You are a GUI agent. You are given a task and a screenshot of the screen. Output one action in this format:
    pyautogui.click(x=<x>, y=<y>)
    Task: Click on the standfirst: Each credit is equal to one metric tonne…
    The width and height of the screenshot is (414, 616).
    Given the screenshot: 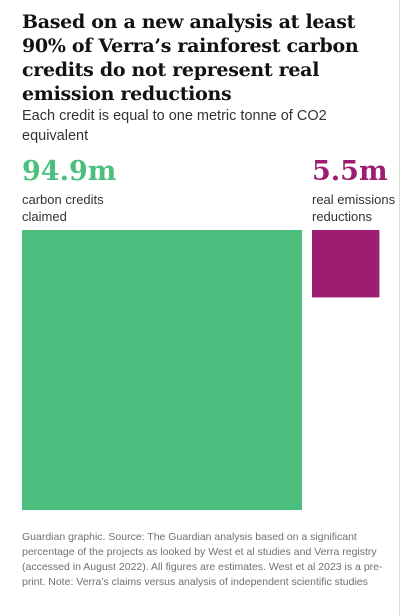 What is the action you would take?
    pyautogui.click(x=174, y=126)
    